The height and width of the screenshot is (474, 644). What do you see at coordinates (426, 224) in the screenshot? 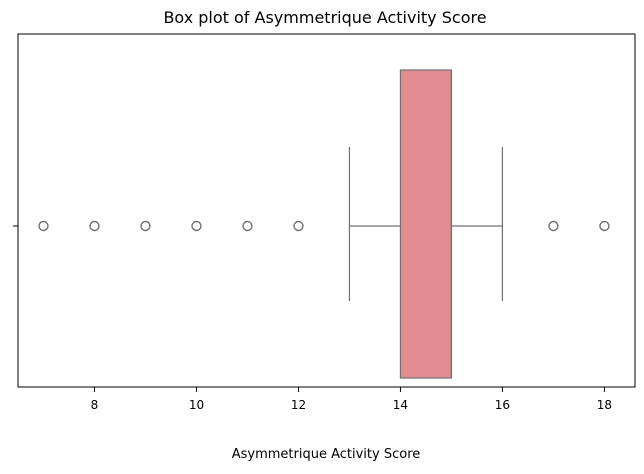
I see `interquartile-box` at bounding box center [426, 224].